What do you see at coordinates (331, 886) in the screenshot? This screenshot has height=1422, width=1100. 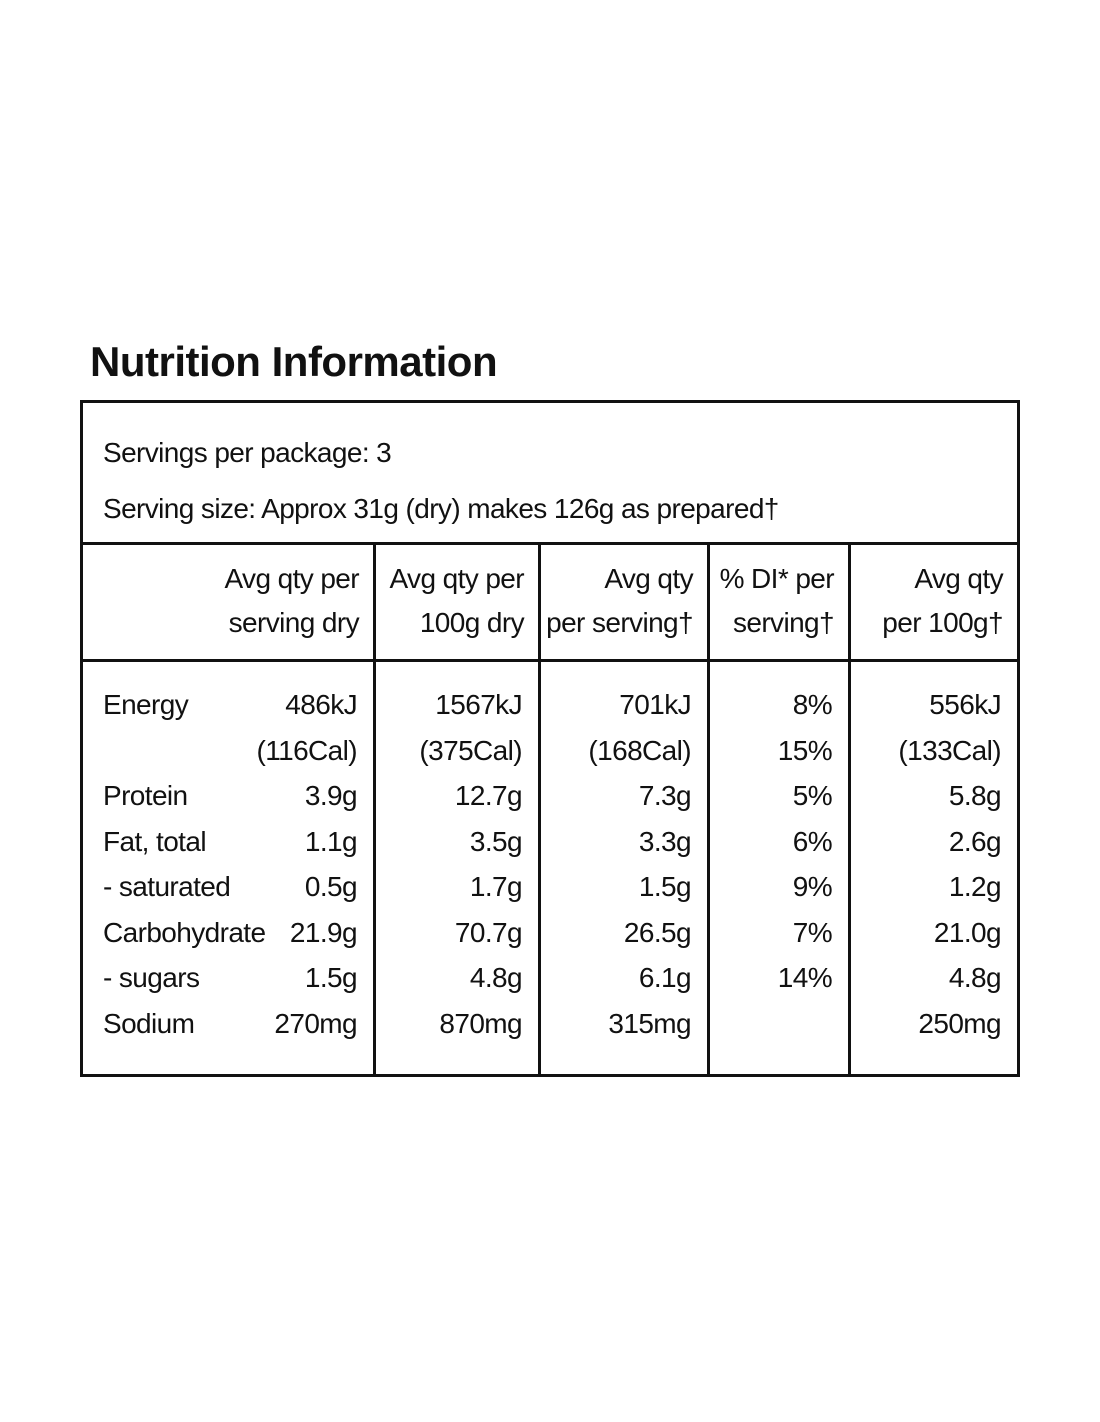 I see `cell: 0.5g` at bounding box center [331, 886].